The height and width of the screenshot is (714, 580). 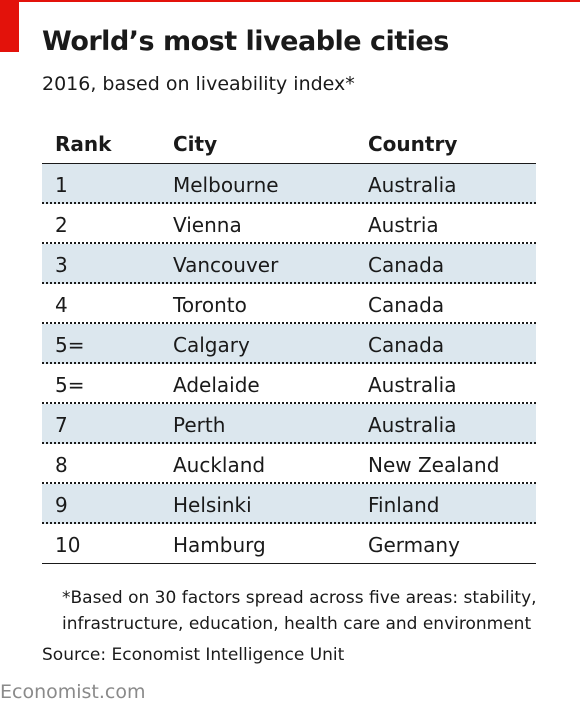 I want to click on table-header-row: Rank City Country, so click(x=289, y=144).